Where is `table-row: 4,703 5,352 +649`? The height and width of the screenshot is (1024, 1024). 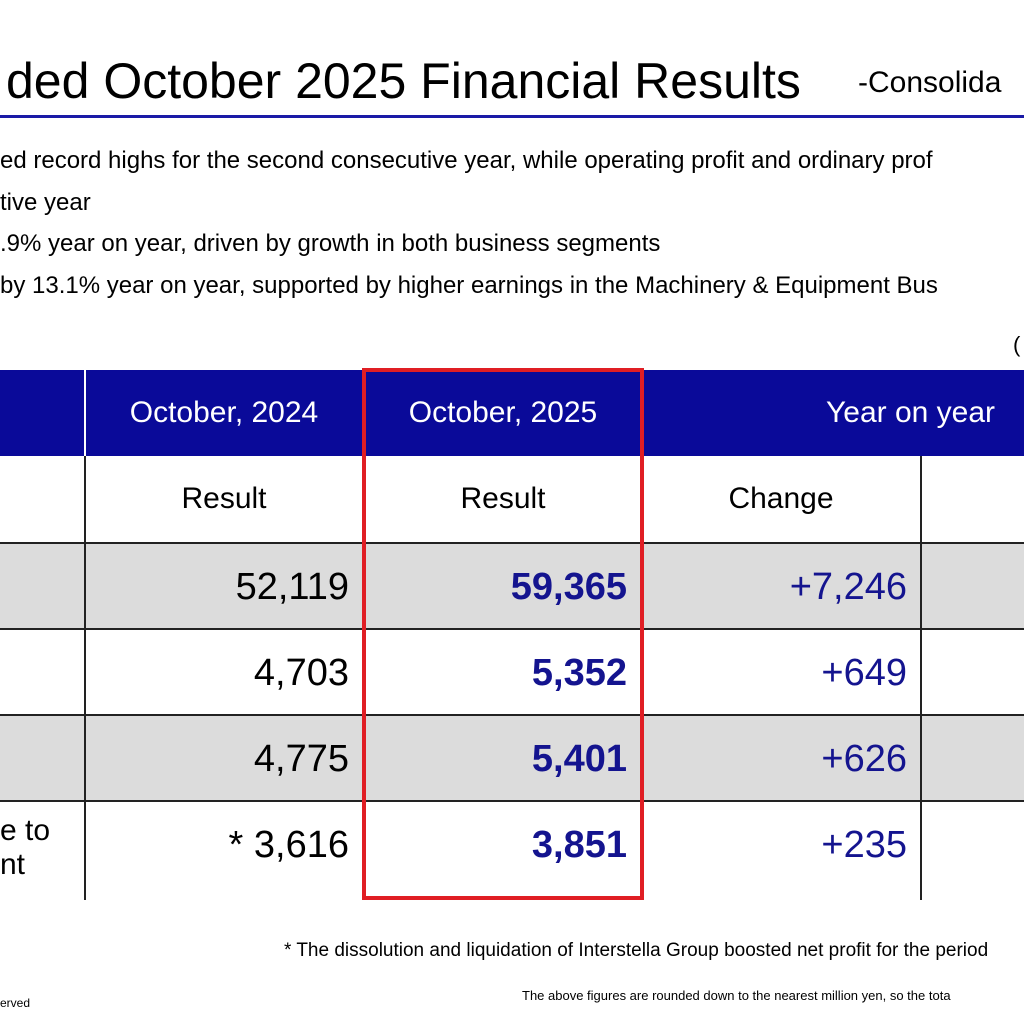
table-row: 4,703 5,352 +649 is located at coordinates (512, 673).